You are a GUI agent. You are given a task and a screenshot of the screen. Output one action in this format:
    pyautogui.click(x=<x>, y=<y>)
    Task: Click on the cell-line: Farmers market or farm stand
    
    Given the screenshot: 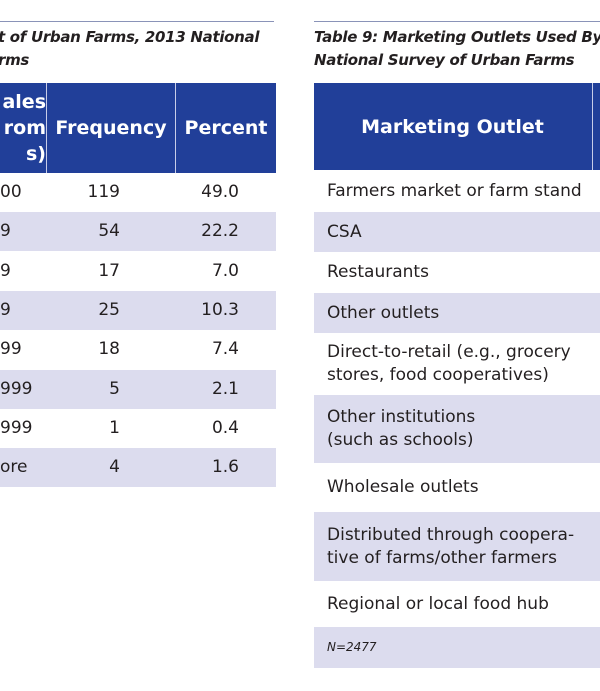 What is the action you would take?
    pyautogui.click(x=454, y=190)
    